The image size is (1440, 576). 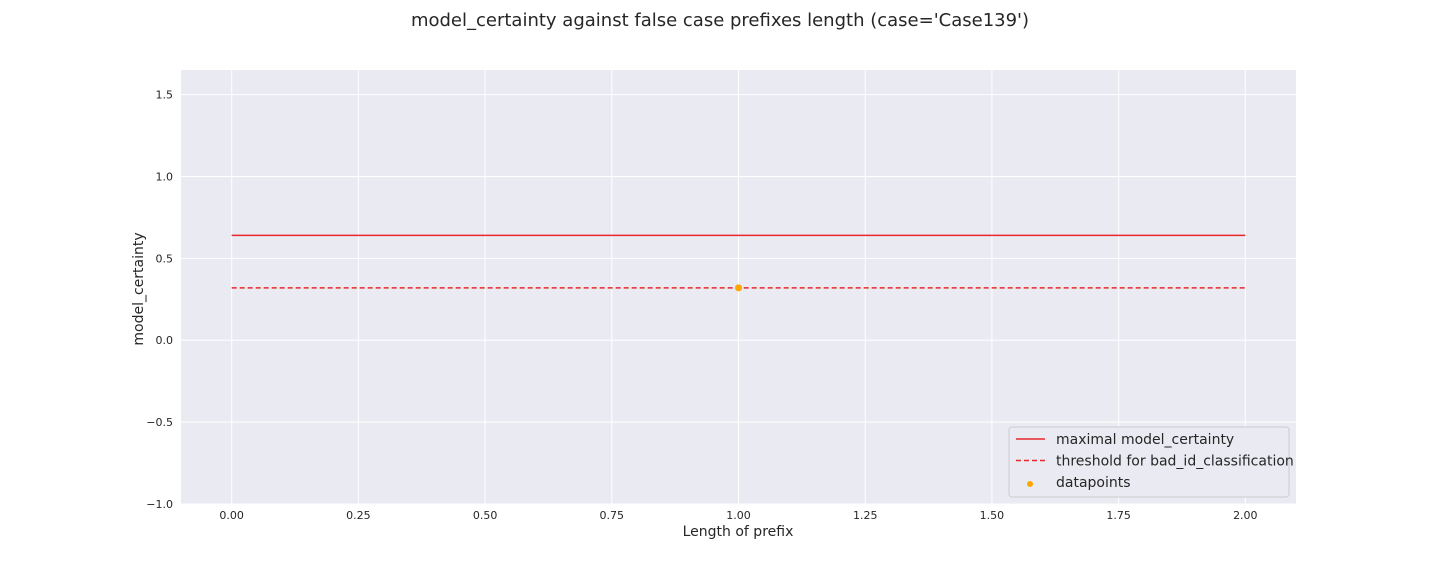 What do you see at coordinates (1093, 483) in the screenshot?
I see `legend-label: datapoints` at bounding box center [1093, 483].